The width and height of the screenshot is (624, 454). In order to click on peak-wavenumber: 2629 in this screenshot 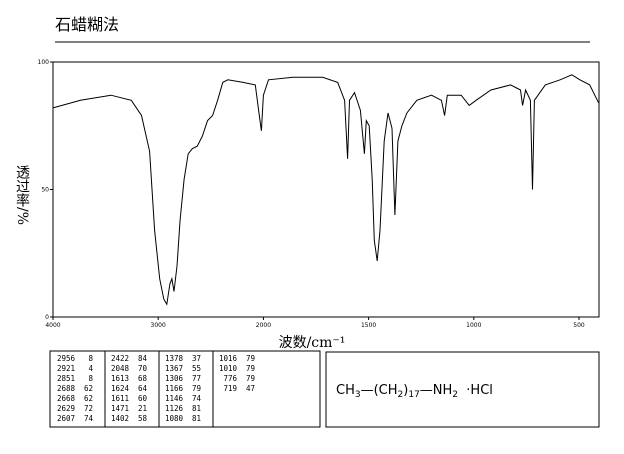, I will do `click(66, 408)`.